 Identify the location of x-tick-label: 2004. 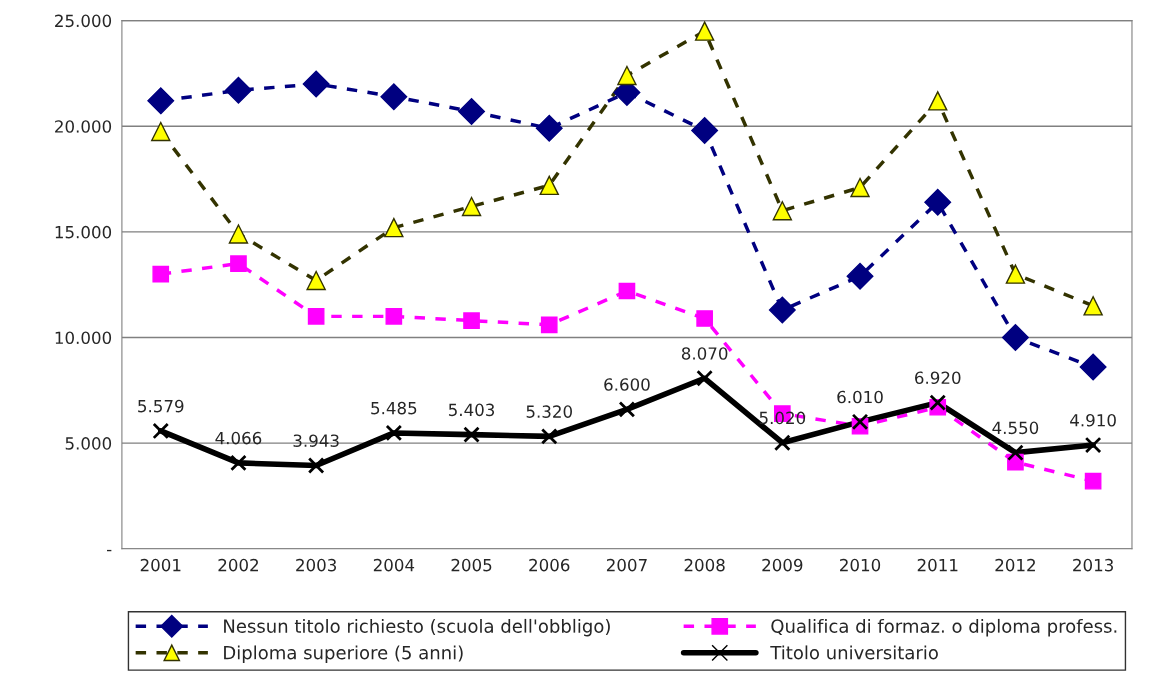
(394, 565).